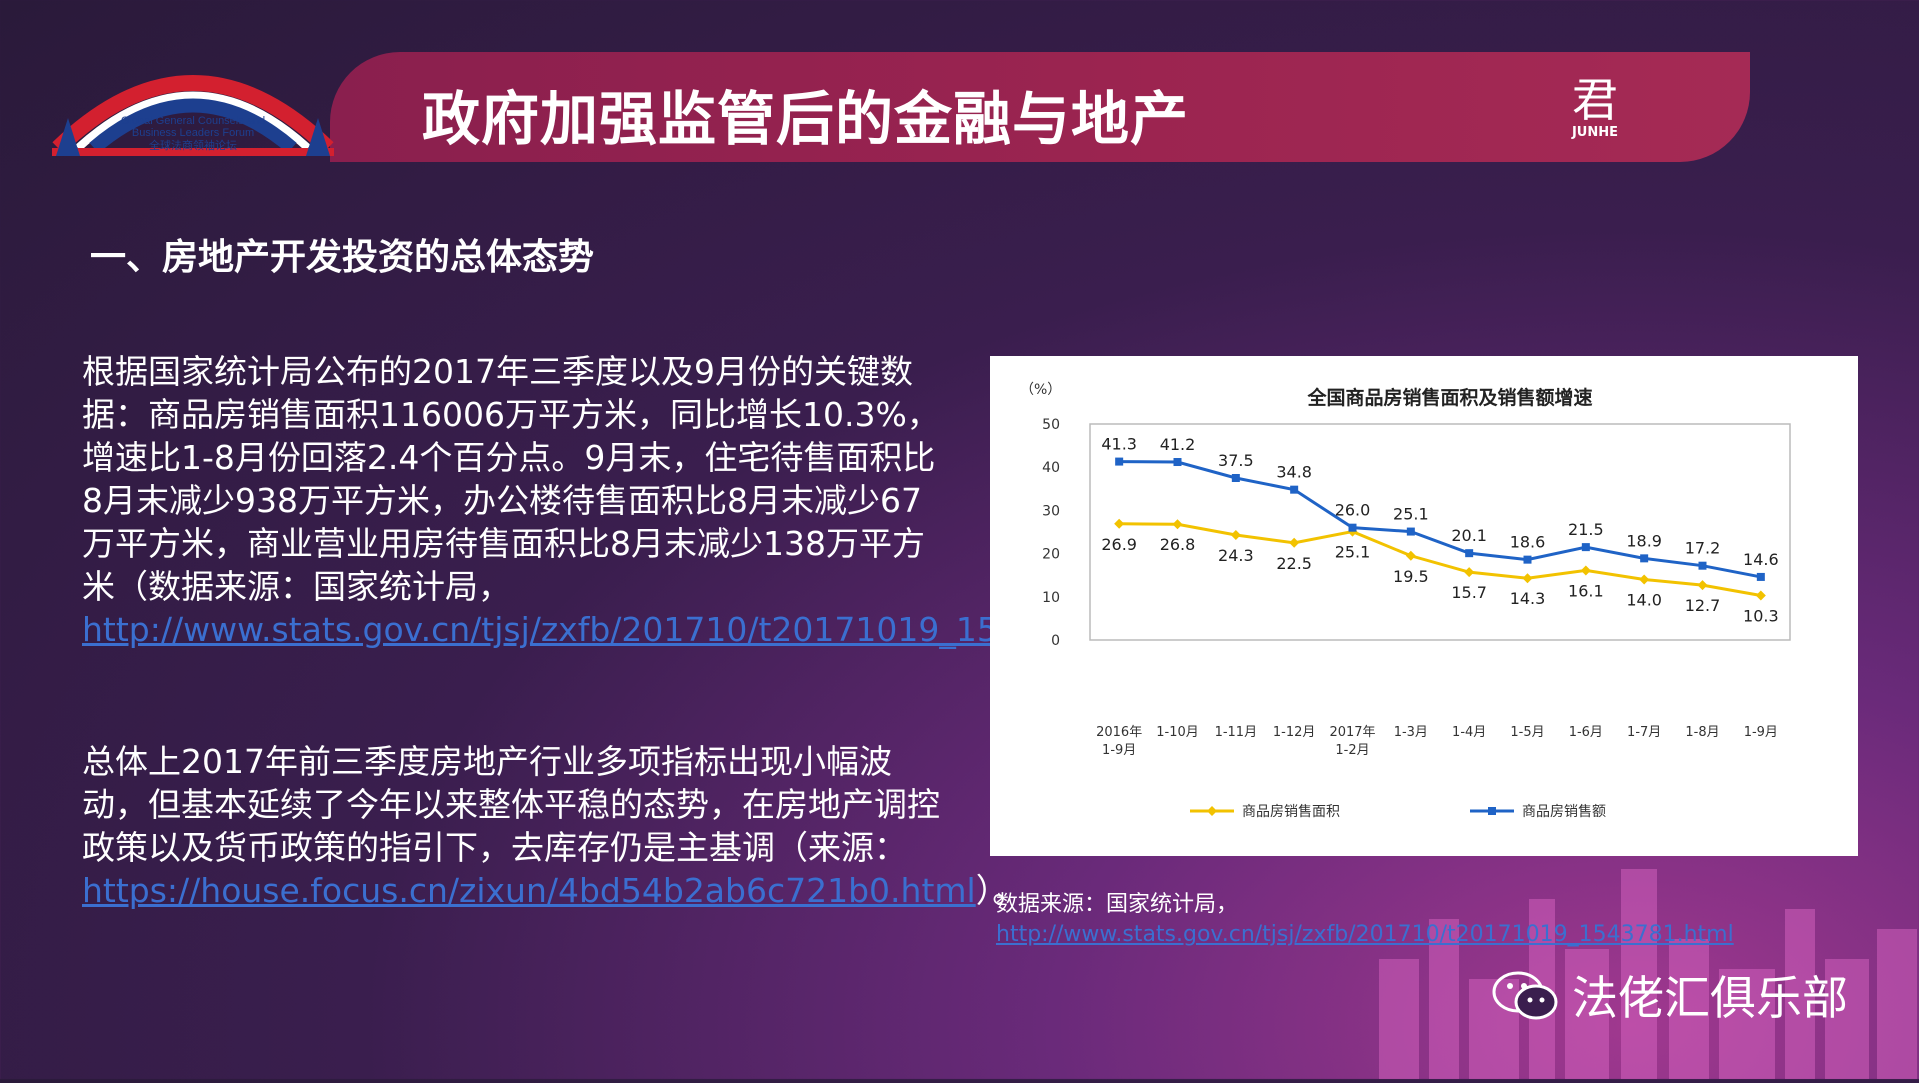 This screenshot has height=1083, width=1919. What do you see at coordinates (1294, 732) in the screenshot?
I see `x-tick-label: 1-12月` at bounding box center [1294, 732].